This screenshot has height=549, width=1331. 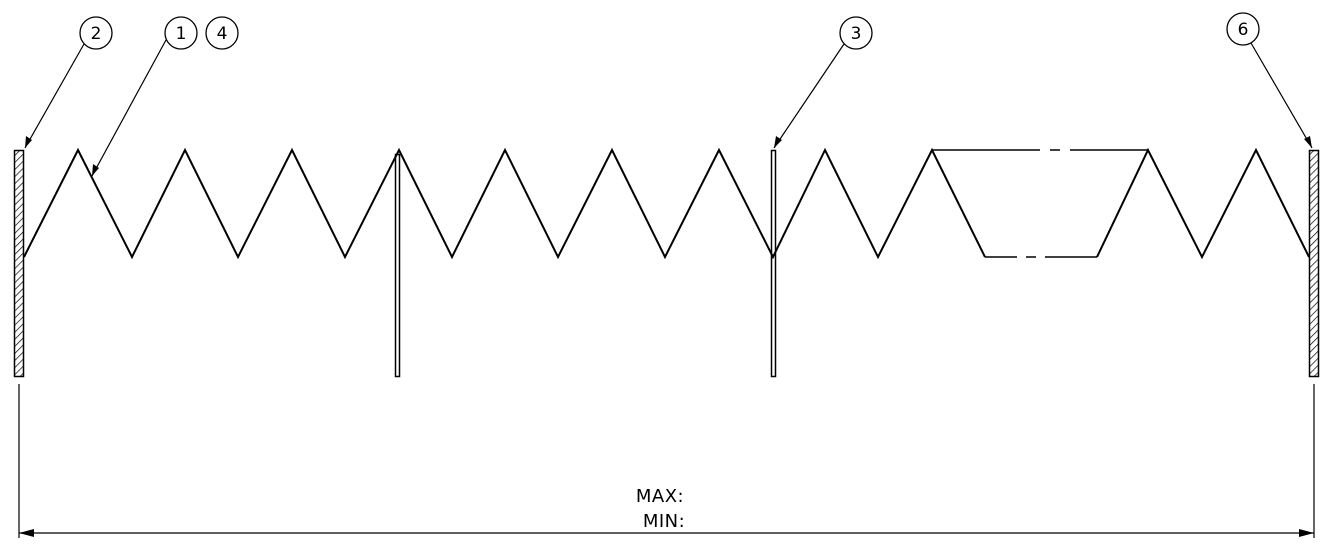 I want to click on bellows-folds-continued, so click(x=1203, y=203).